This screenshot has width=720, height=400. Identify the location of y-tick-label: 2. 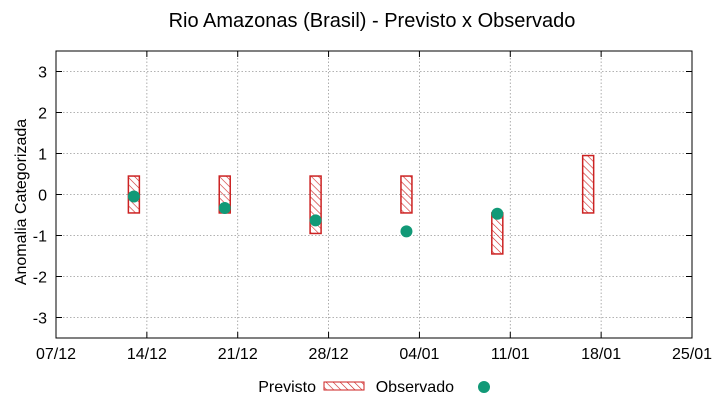
(42, 114).